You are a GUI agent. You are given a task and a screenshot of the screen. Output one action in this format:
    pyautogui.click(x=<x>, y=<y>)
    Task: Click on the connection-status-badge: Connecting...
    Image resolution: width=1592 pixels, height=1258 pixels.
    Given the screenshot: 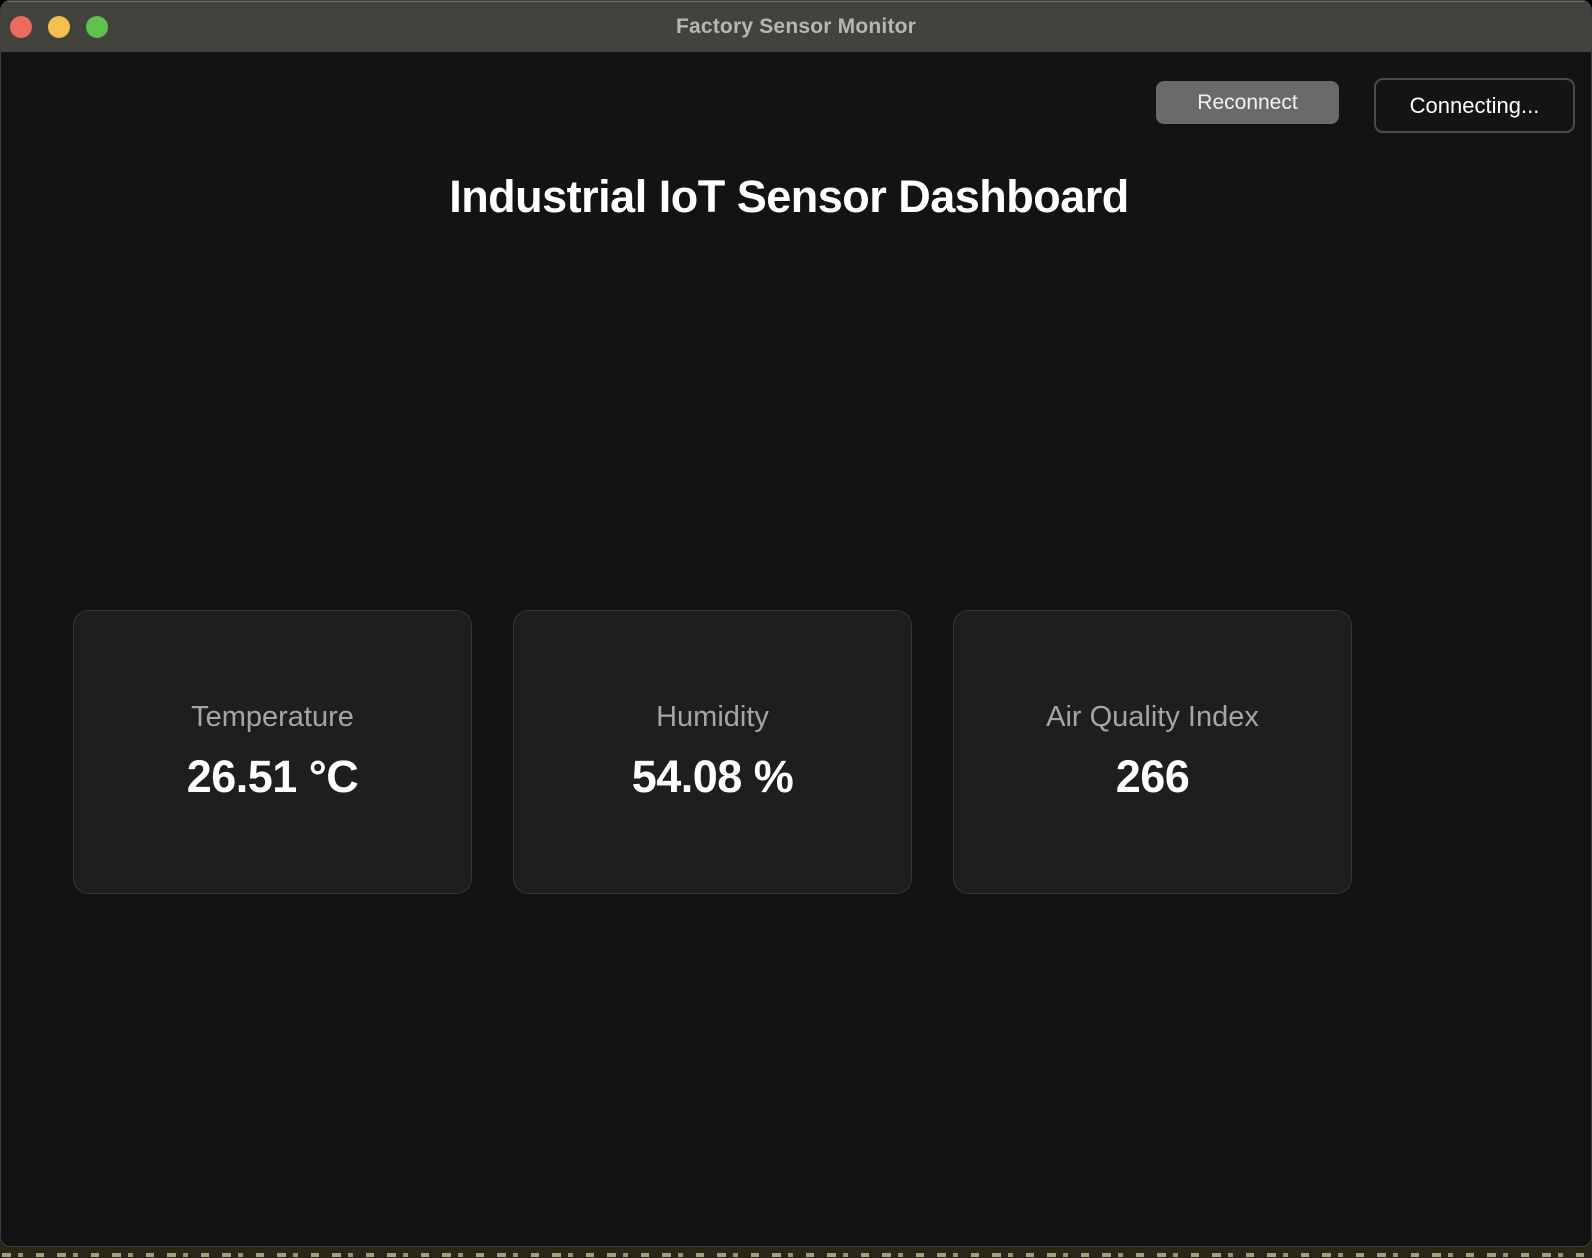 What is the action you would take?
    pyautogui.click(x=1474, y=105)
    